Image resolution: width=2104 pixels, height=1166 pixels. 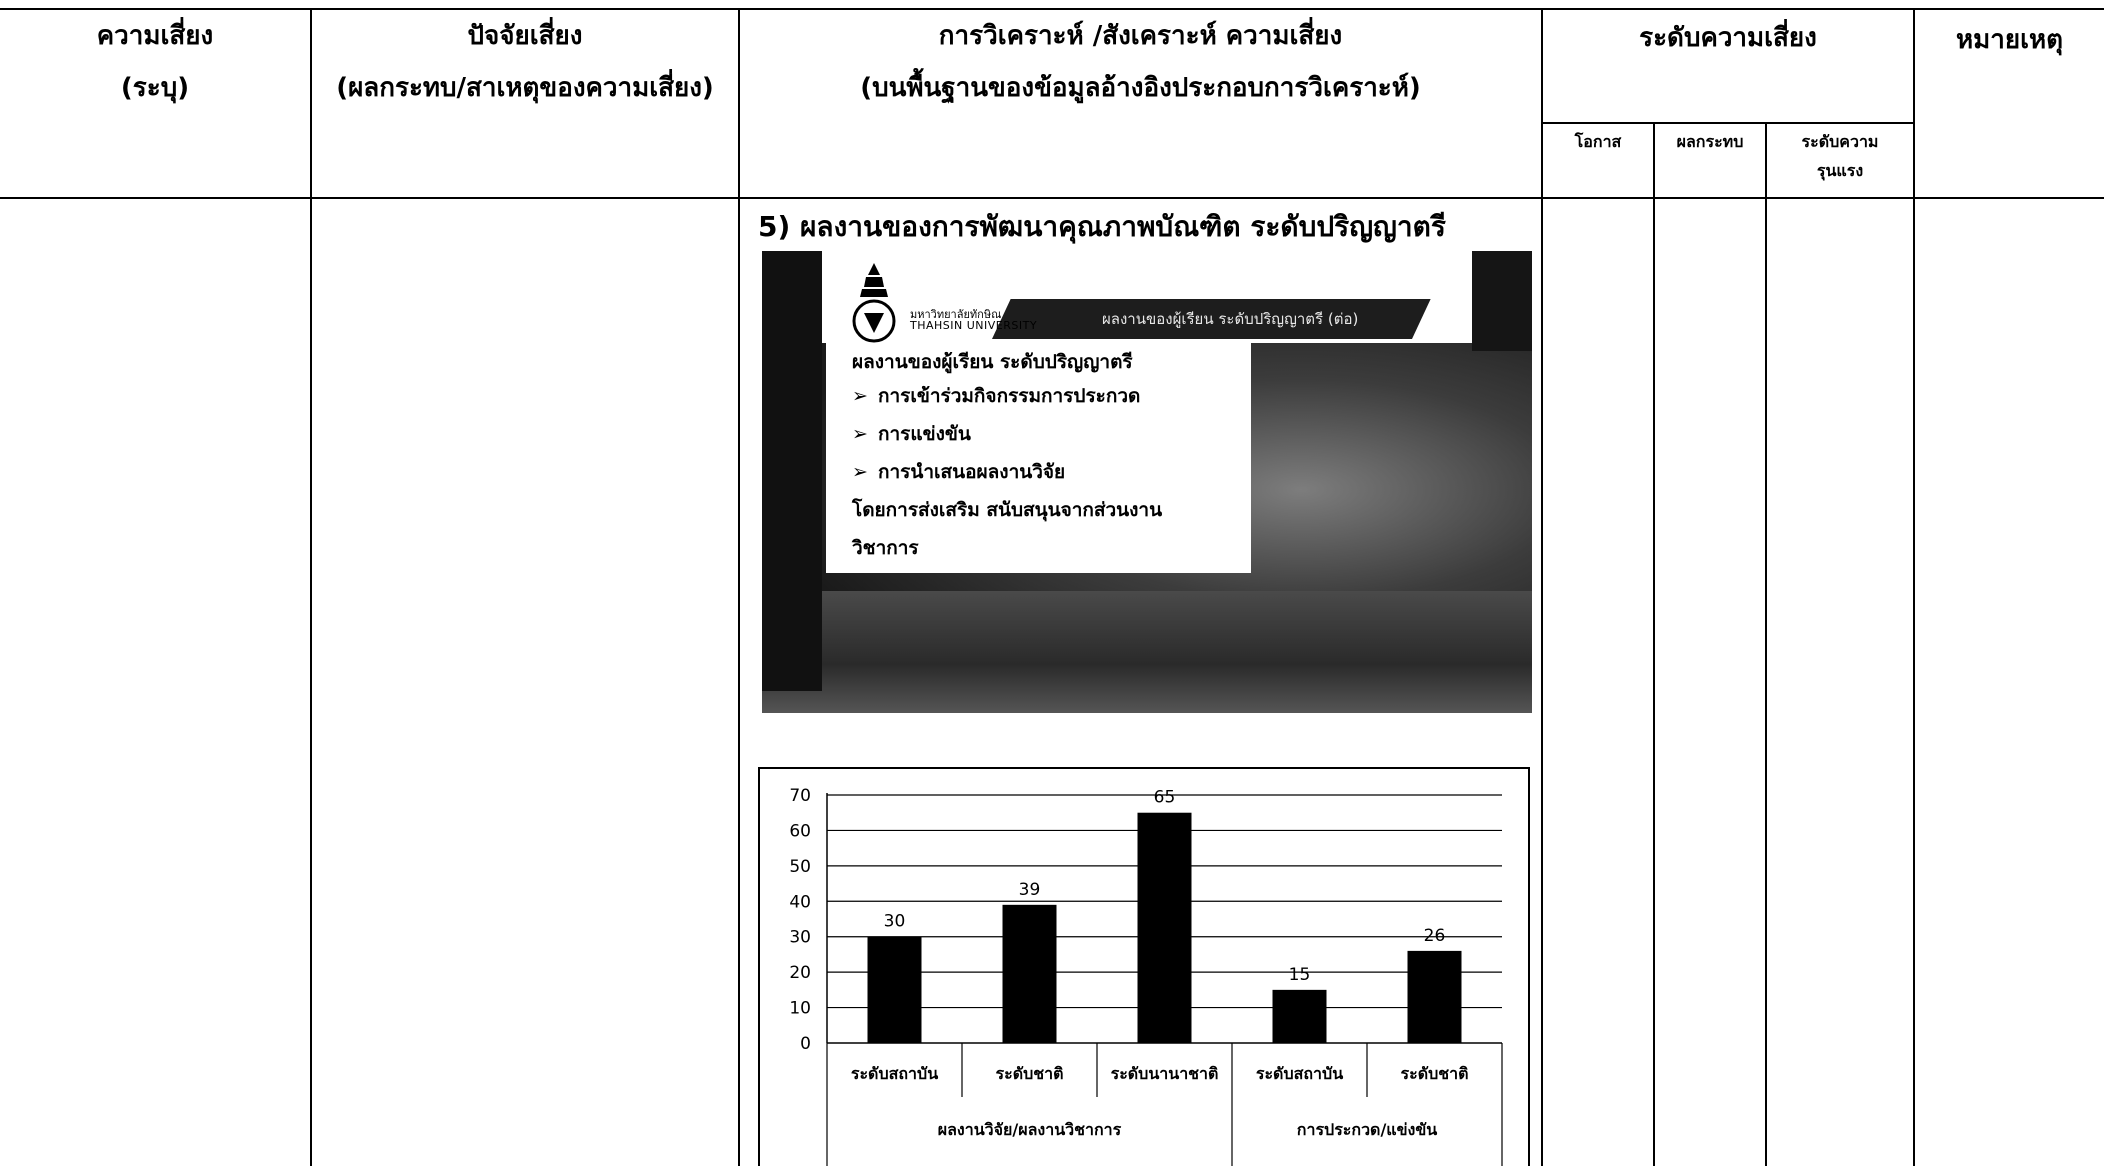 I want to click on slide-card-title: ผลงานของผู้เรียน ระดับปริญญาตรี, so click(x=992, y=362).